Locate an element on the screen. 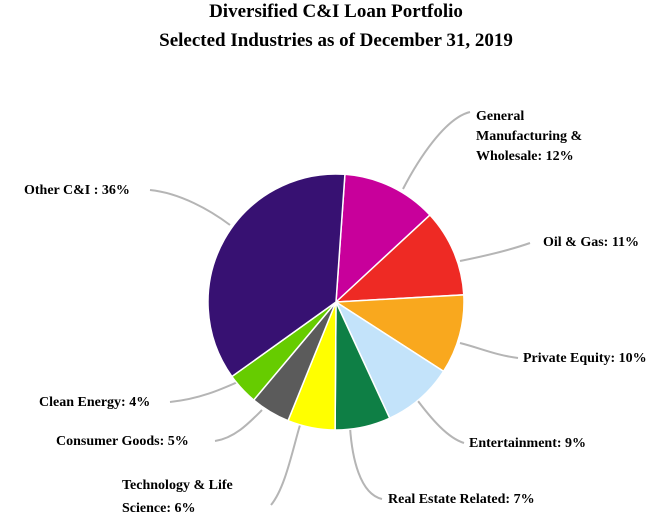  slice-label-line: Technology & Life is located at coordinates (177, 485).